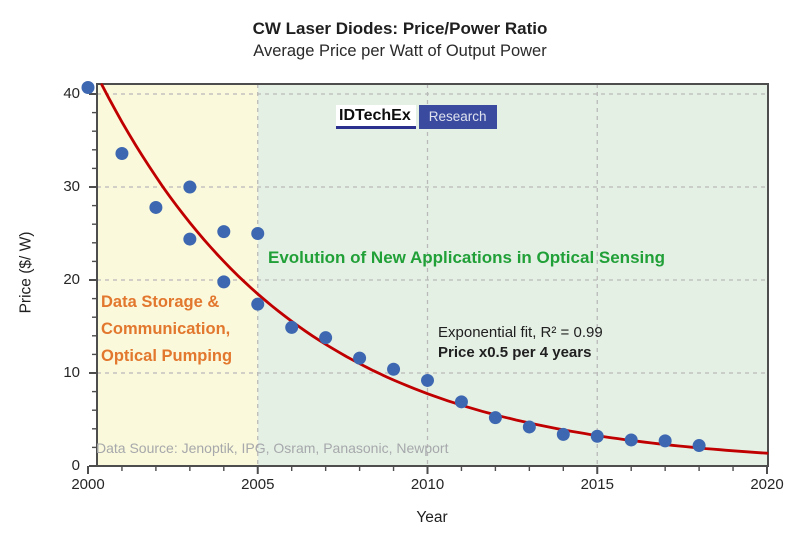 The image size is (800, 553). I want to click on chart-subtitle: Average Price per Watt of Output Power, so click(400, 51).